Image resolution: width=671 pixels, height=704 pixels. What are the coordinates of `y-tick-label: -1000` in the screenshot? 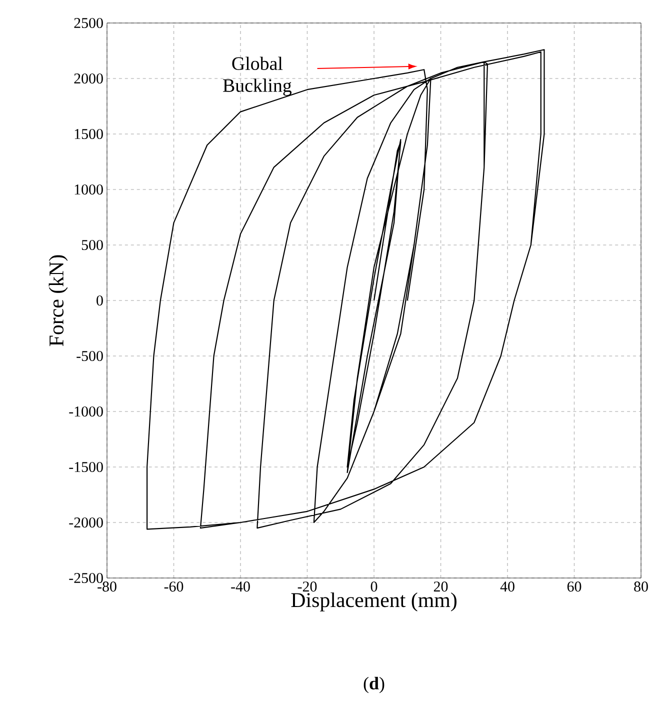 It's located at (86, 411).